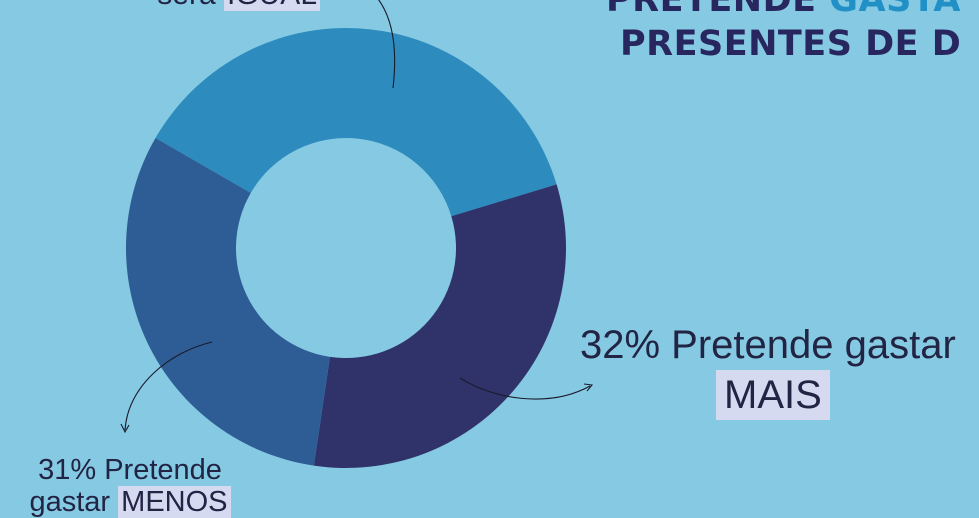 The width and height of the screenshot is (979, 518). I want to click on slice-mais, so click(439, 326).